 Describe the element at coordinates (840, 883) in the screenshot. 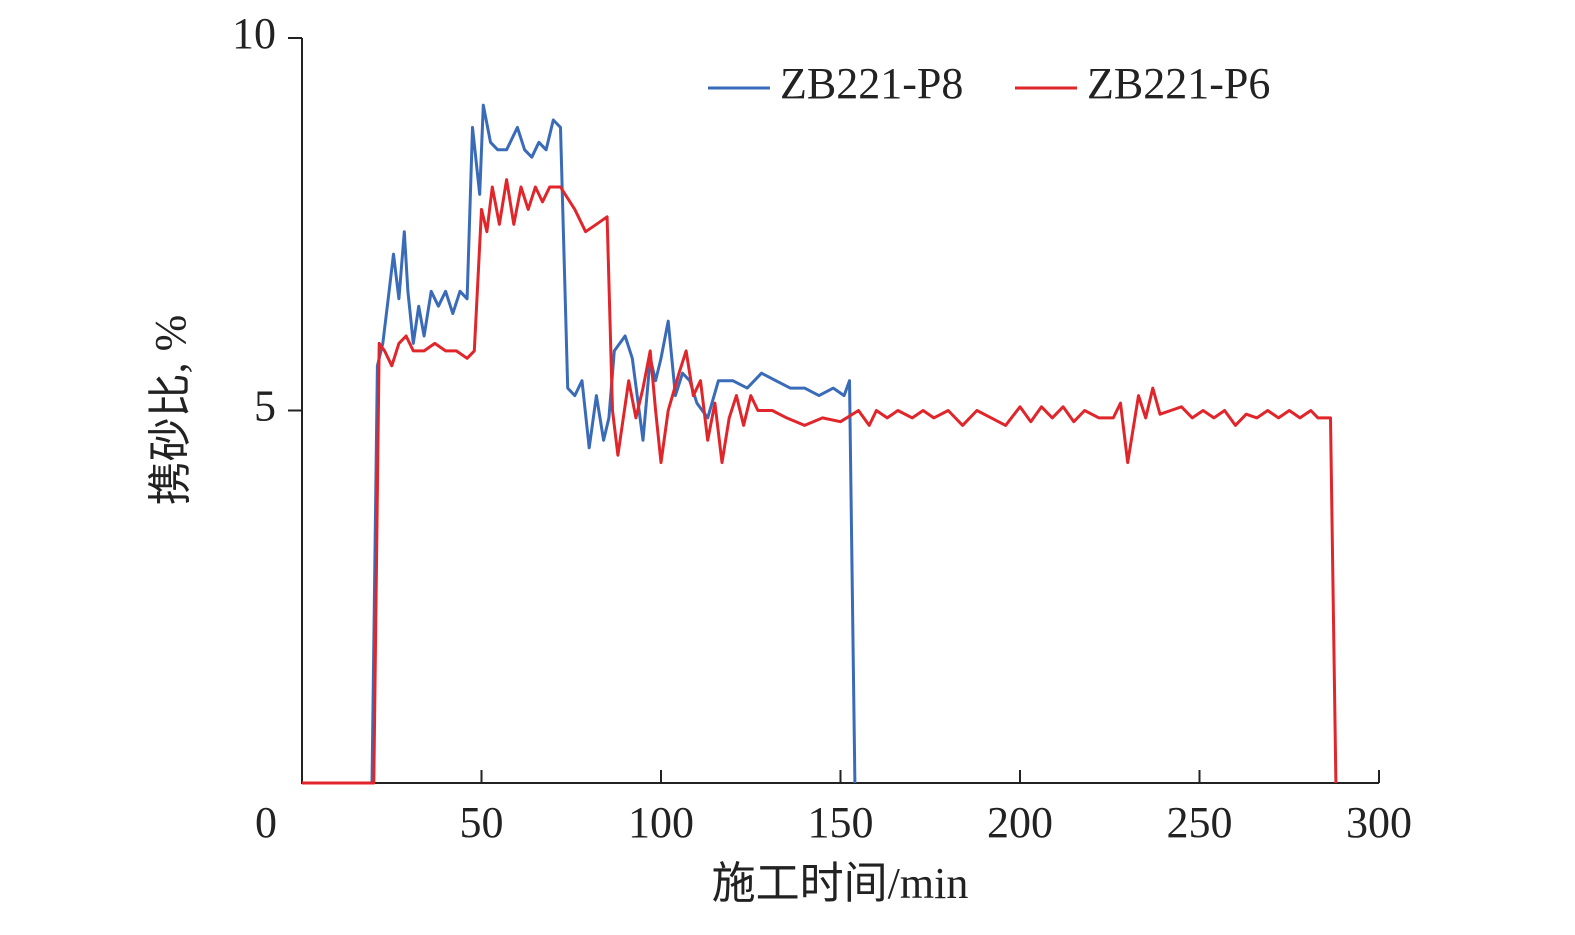

I see `x-axis-label: 施工时间/min` at that location.